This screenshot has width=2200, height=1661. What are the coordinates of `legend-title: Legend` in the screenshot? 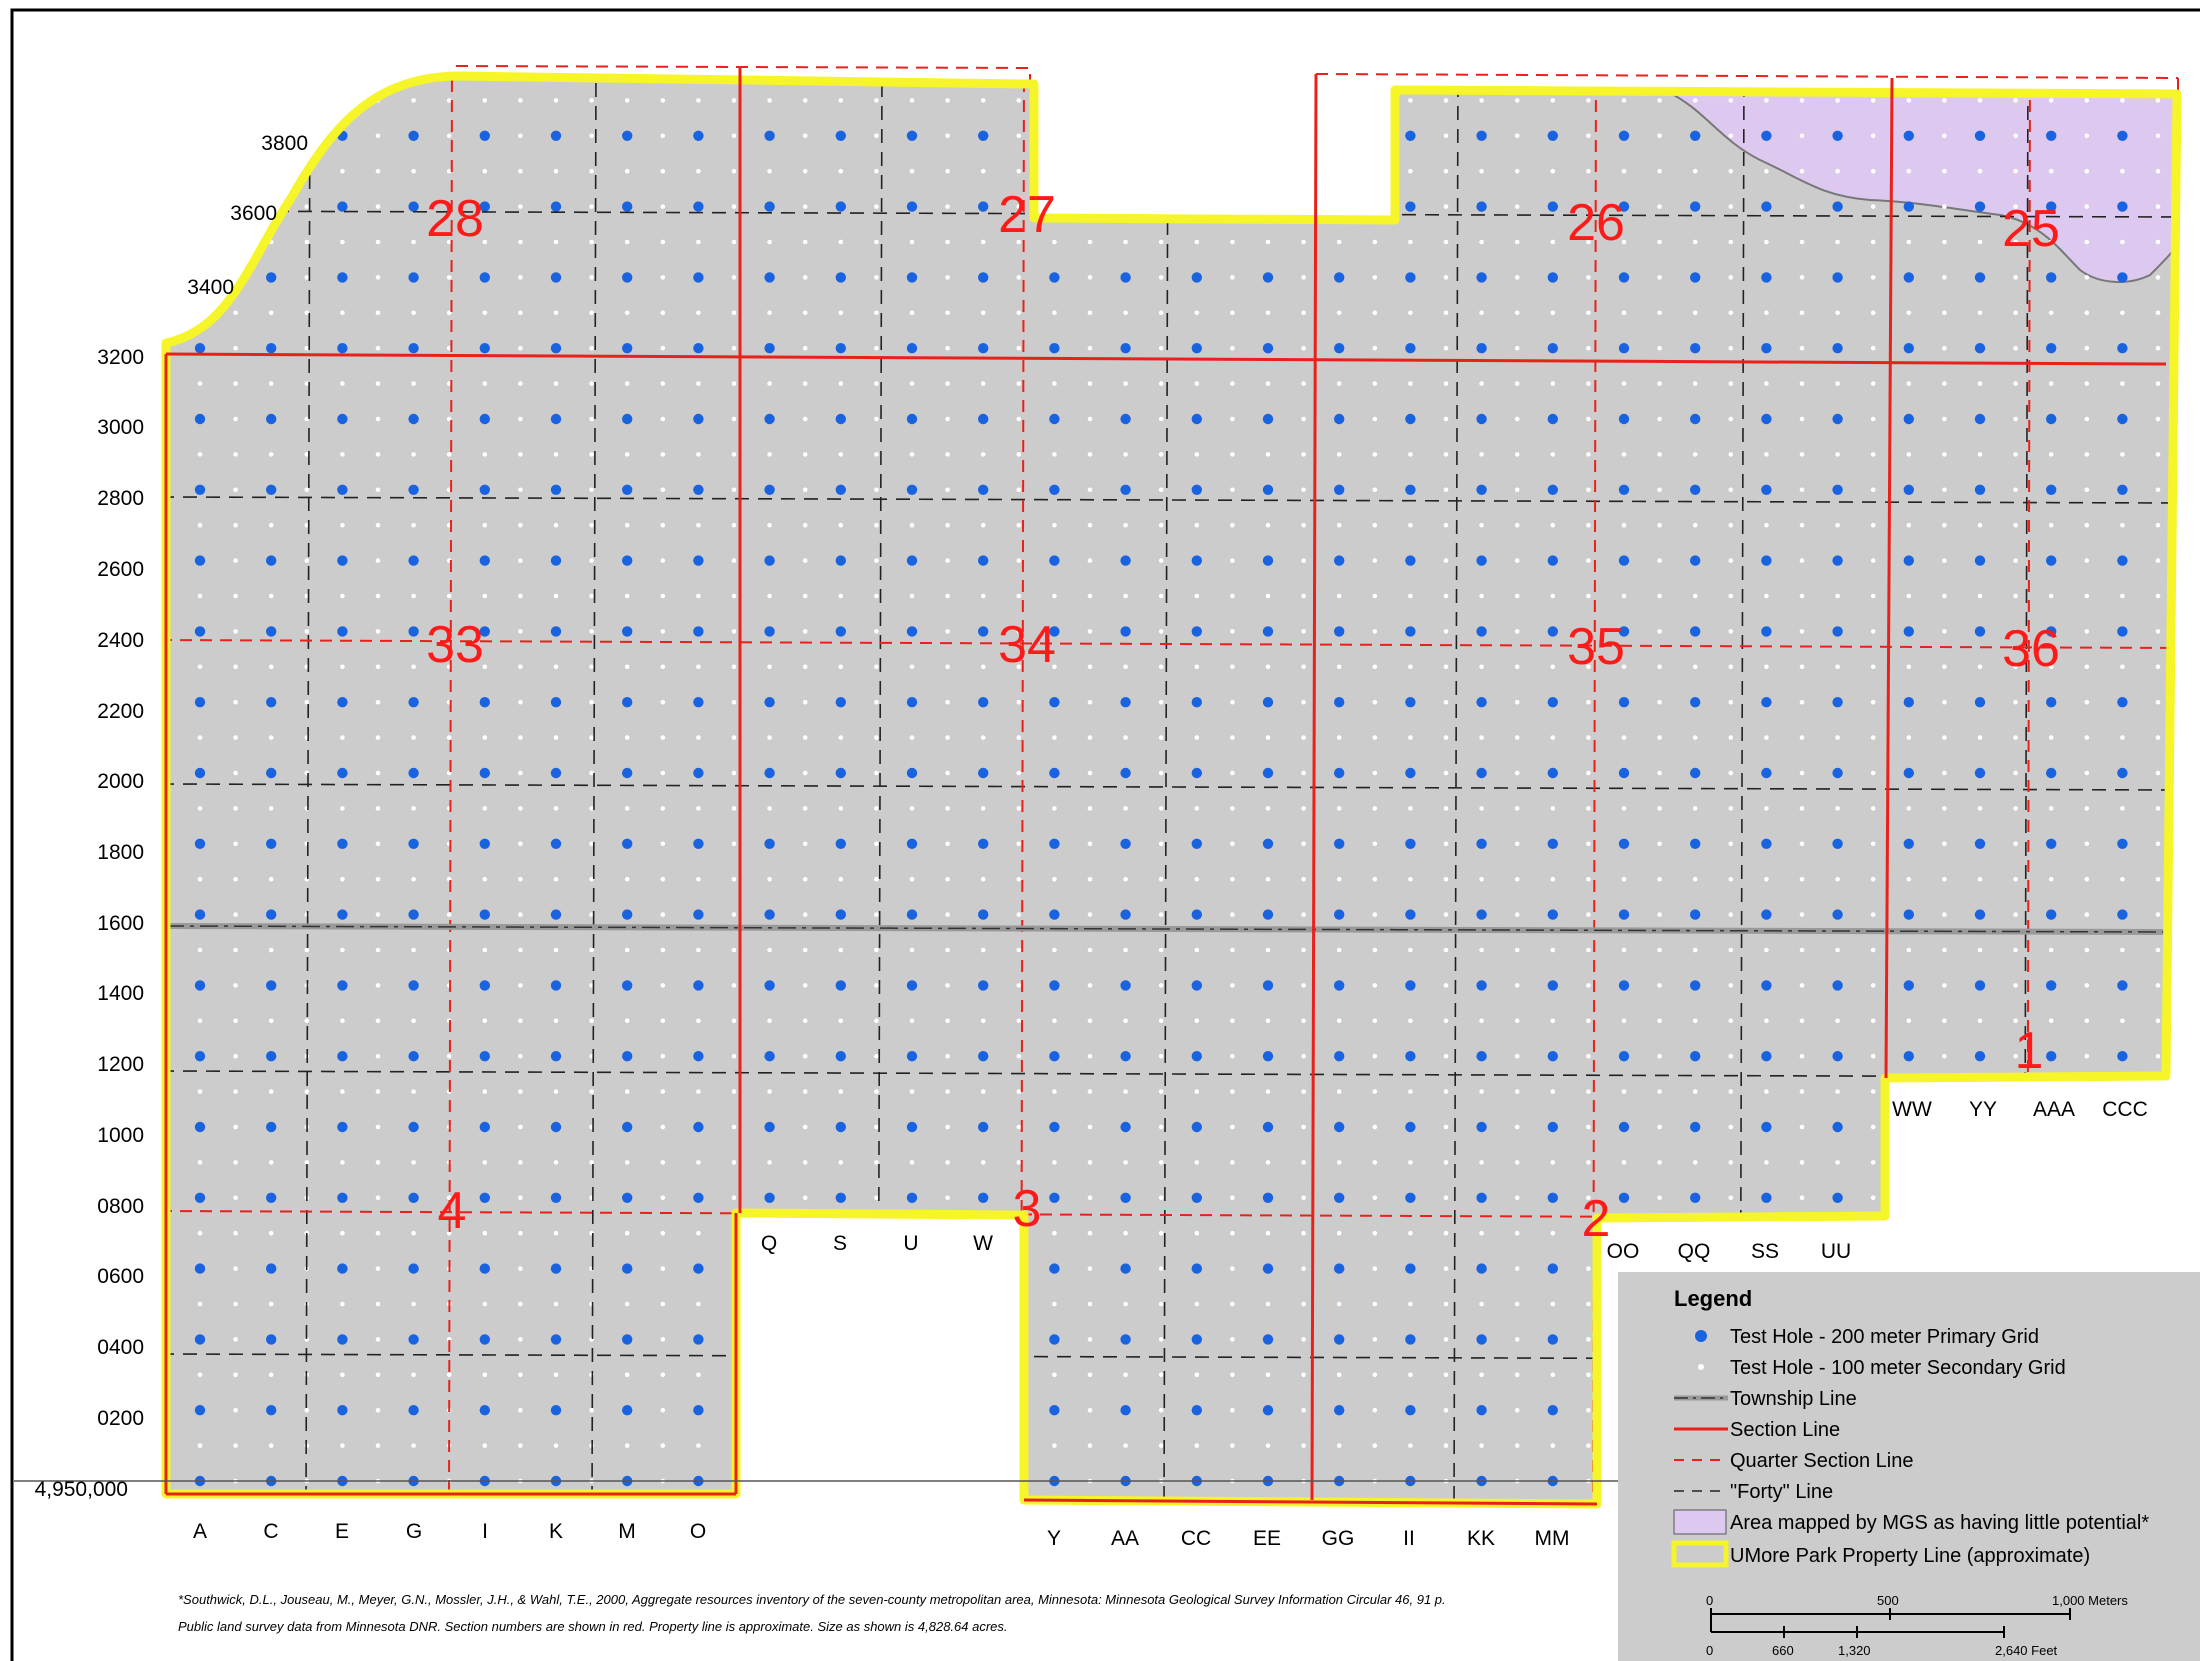 It's located at (1713, 1298).